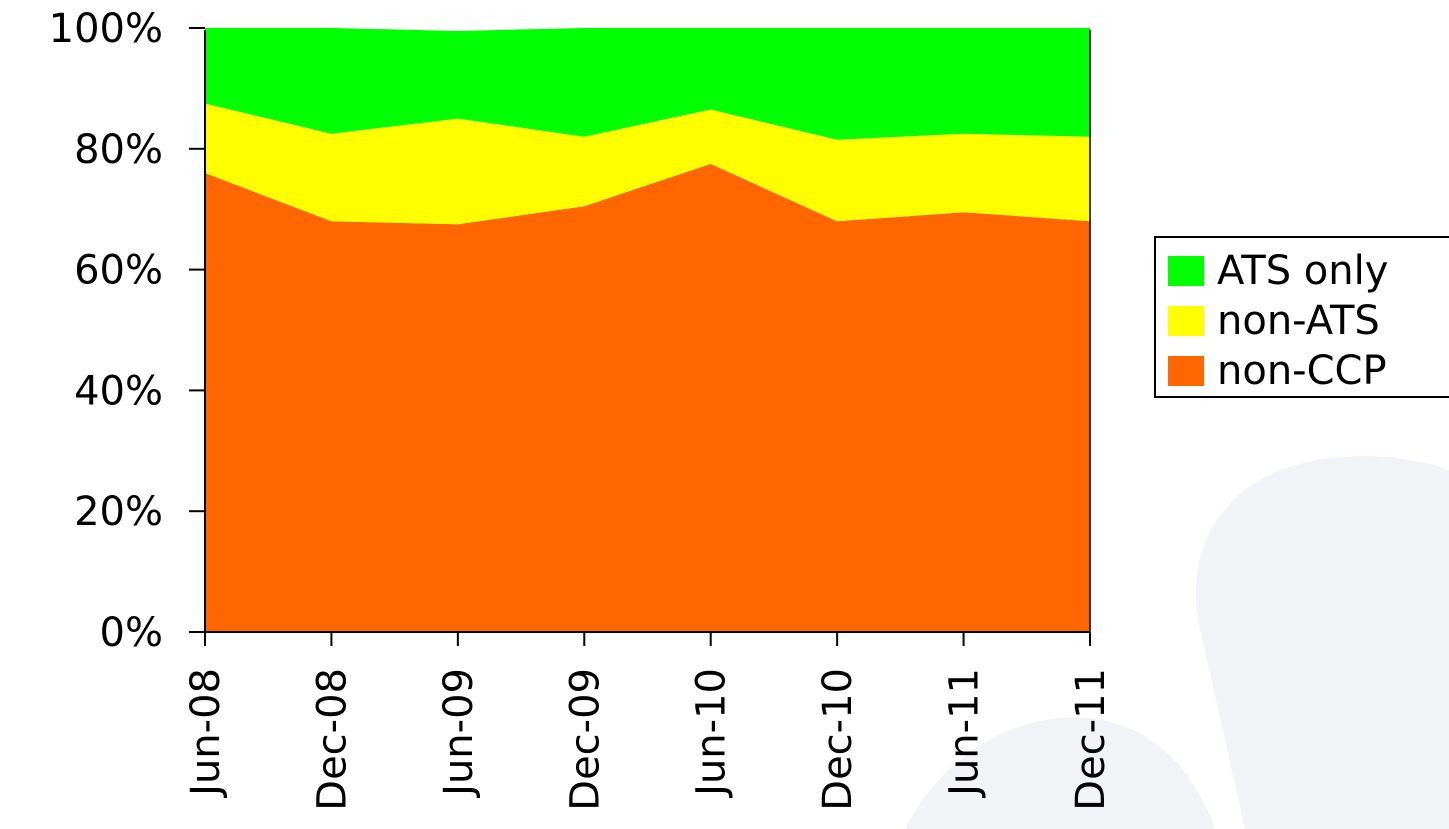 The width and height of the screenshot is (1449, 829). Describe the element at coordinates (838, 739) in the screenshot. I see `x-tick-label: Dec-10` at that location.